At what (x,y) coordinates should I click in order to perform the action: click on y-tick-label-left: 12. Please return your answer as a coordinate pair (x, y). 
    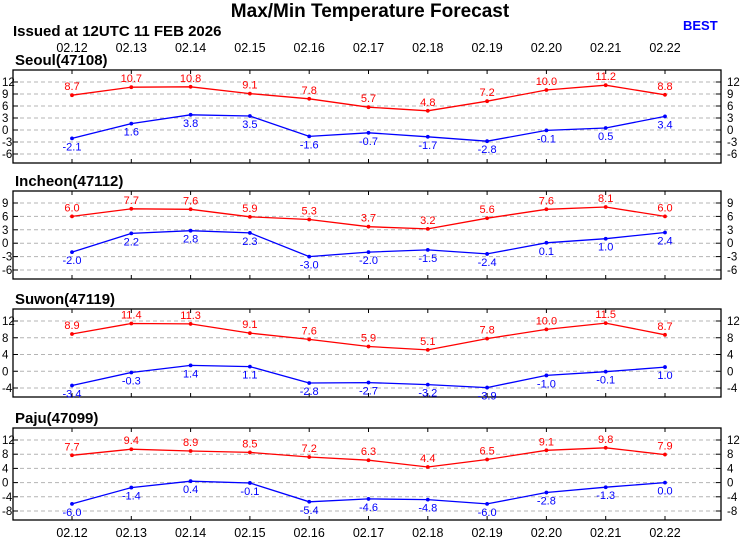
    Looking at the image, I should click on (8, 83).